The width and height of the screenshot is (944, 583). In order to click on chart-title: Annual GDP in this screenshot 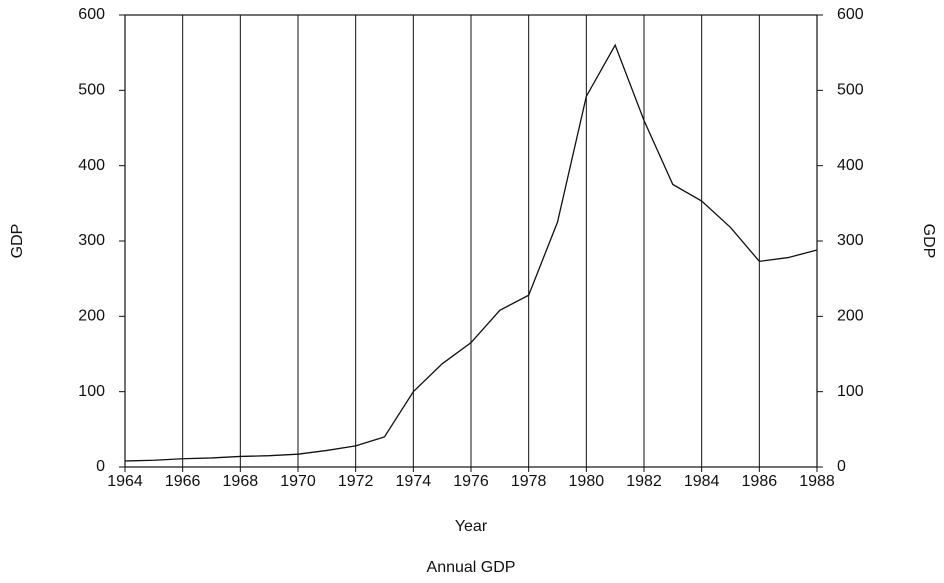, I will do `click(471, 567)`.